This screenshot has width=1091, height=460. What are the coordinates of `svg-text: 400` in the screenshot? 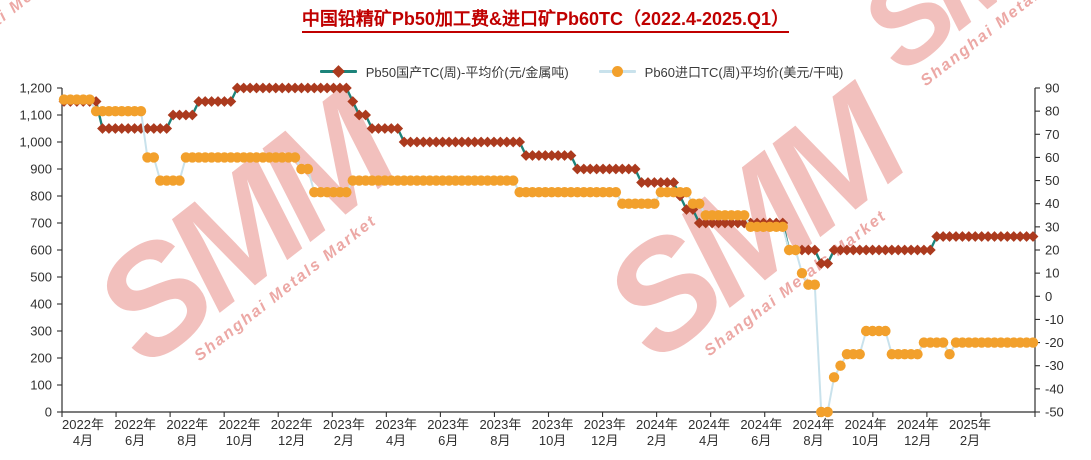 It's located at (41, 304).